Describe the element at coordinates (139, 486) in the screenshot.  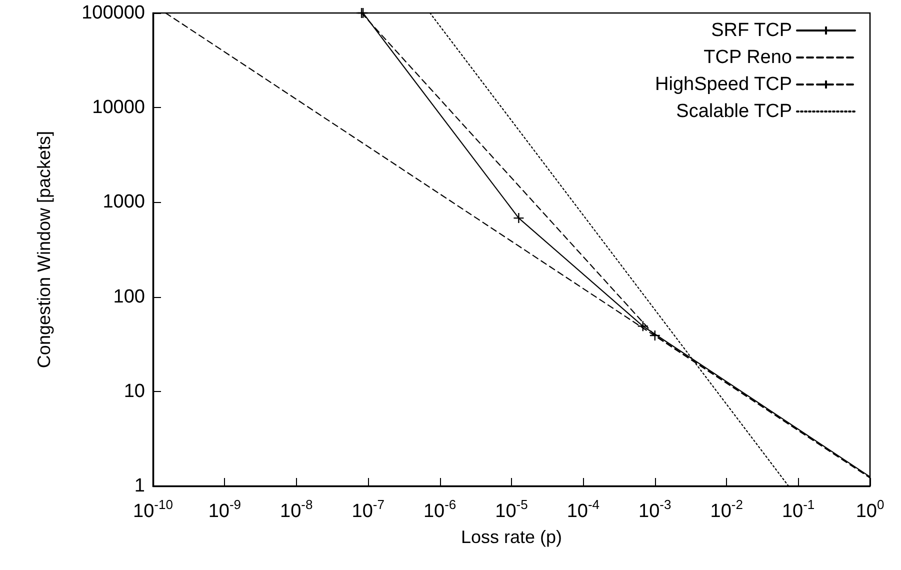
I see `y-tick-label: 1` at that location.